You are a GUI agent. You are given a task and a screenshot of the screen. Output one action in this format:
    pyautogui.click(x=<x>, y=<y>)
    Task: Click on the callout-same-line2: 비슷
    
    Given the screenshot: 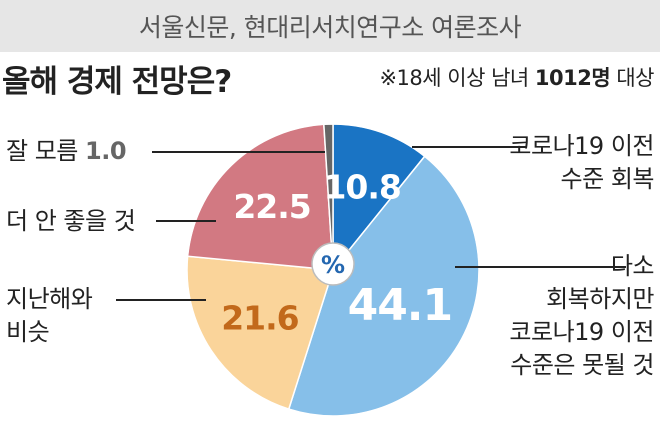 What is the action you would take?
    pyautogui.click(x=28, y=332)
    